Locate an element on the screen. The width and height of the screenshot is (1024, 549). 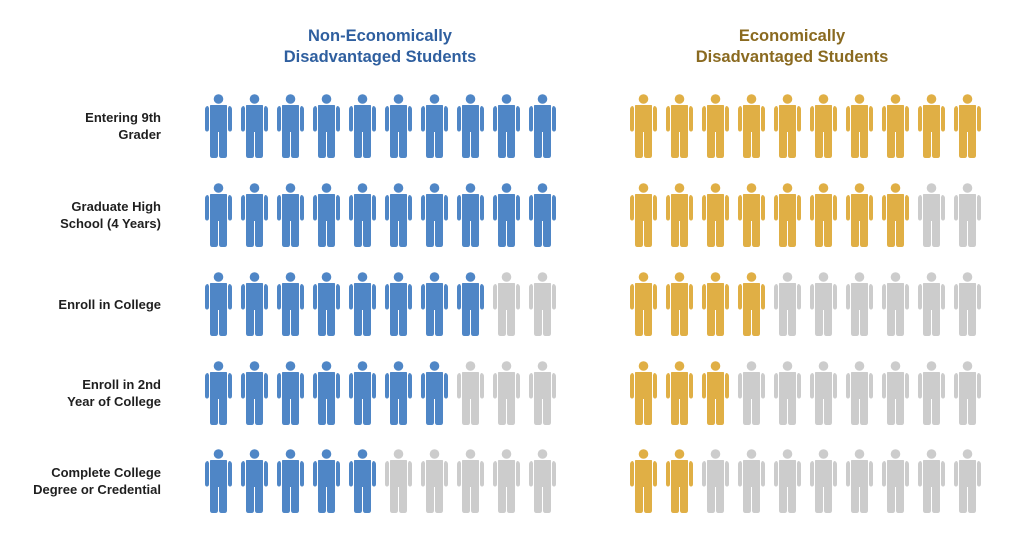
stage-label: Enroll in College is located at coordinates (109, 304).